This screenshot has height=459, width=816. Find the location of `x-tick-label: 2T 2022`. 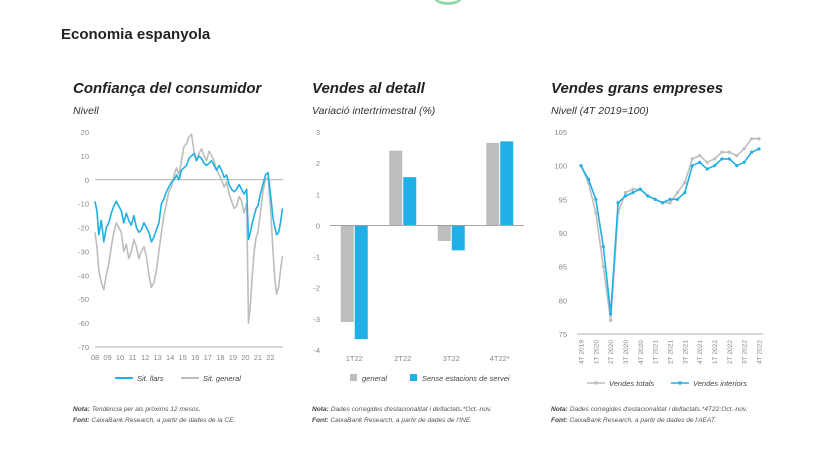

x-tick-label: 2T 2022 is located at coordinates (730, 352).